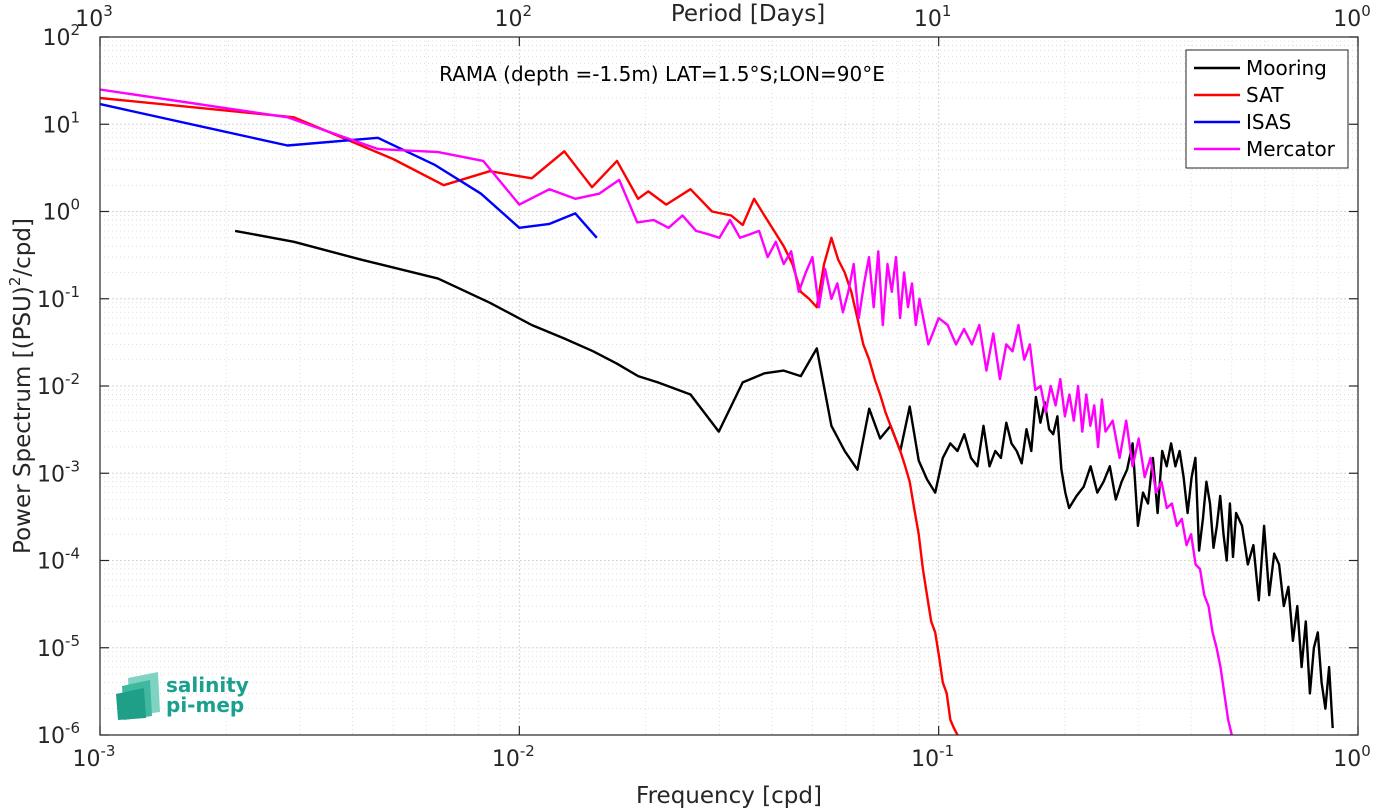 The height and width of the screenshot is (809, 1383). I want to click on top-tick-label: 10⁰, so click(1352, 17).